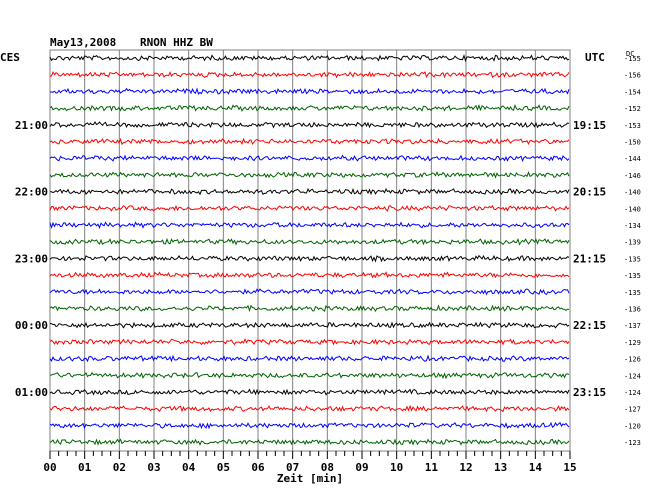  What do you see at coordinates (31, 392) in the screenshot?
I see `left-time-label: 01:00` at bounding box center [31, 392].